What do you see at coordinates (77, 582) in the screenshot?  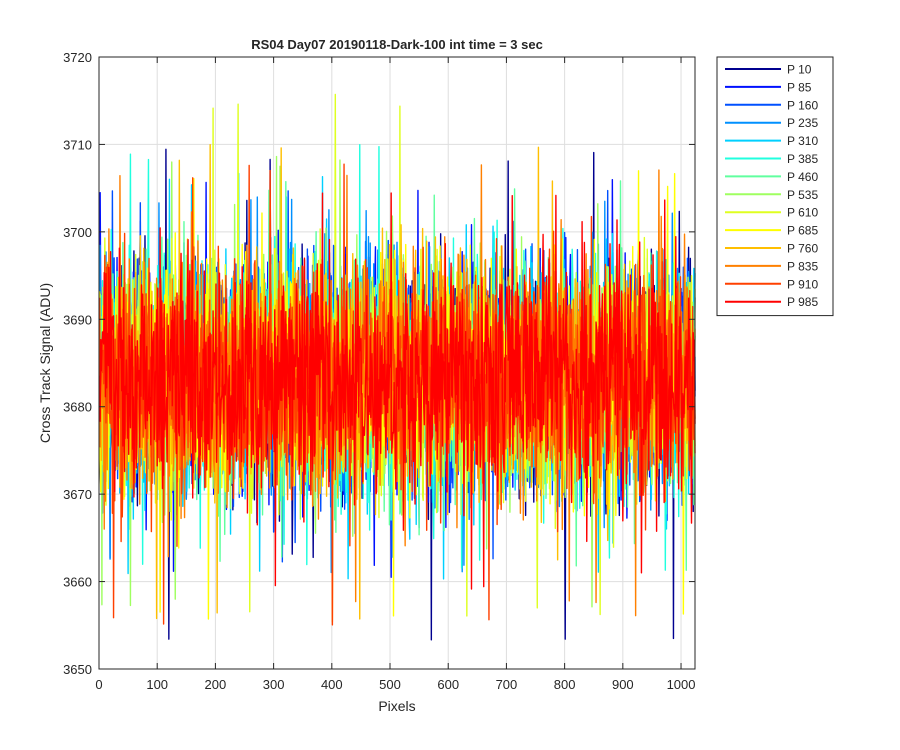 I see `y-tick-label: 3660` at bounding box center [77, 582].